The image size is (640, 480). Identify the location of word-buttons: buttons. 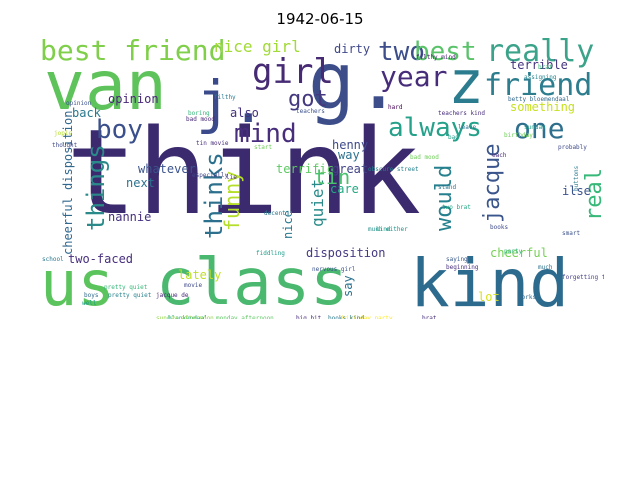
(576, 178).